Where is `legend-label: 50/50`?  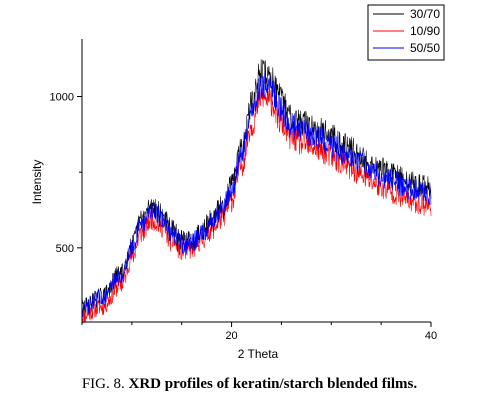
legend-label: 50/50 is located at coordinates (425, 48).